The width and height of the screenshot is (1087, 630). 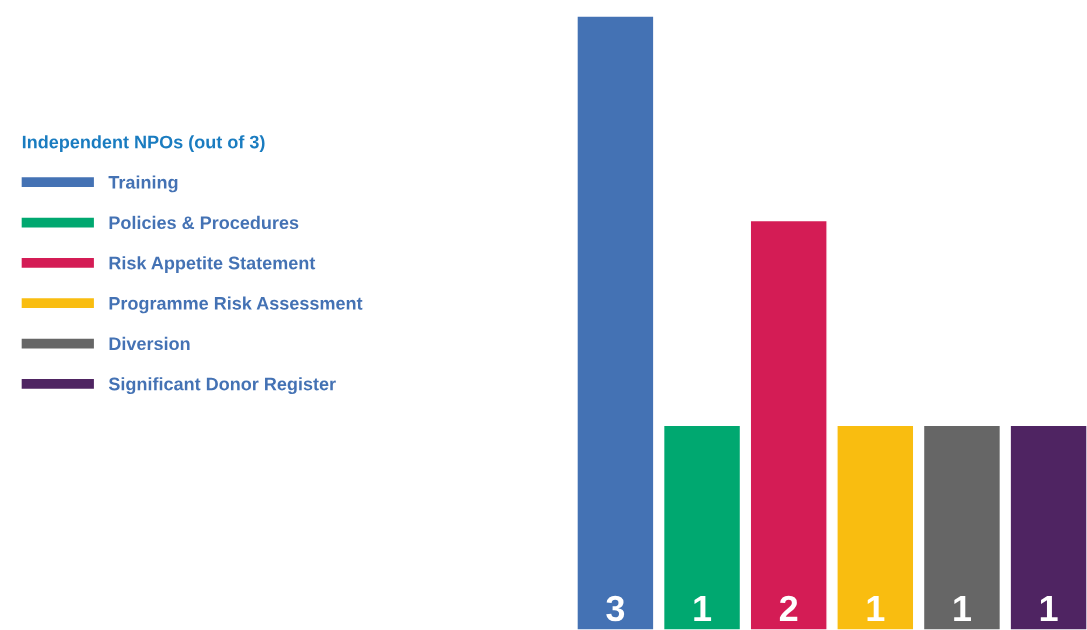 What do you see at coordinates (143, 184) in the screenshot?
I see `legend-label: Training` at bounding box center [143, 184].